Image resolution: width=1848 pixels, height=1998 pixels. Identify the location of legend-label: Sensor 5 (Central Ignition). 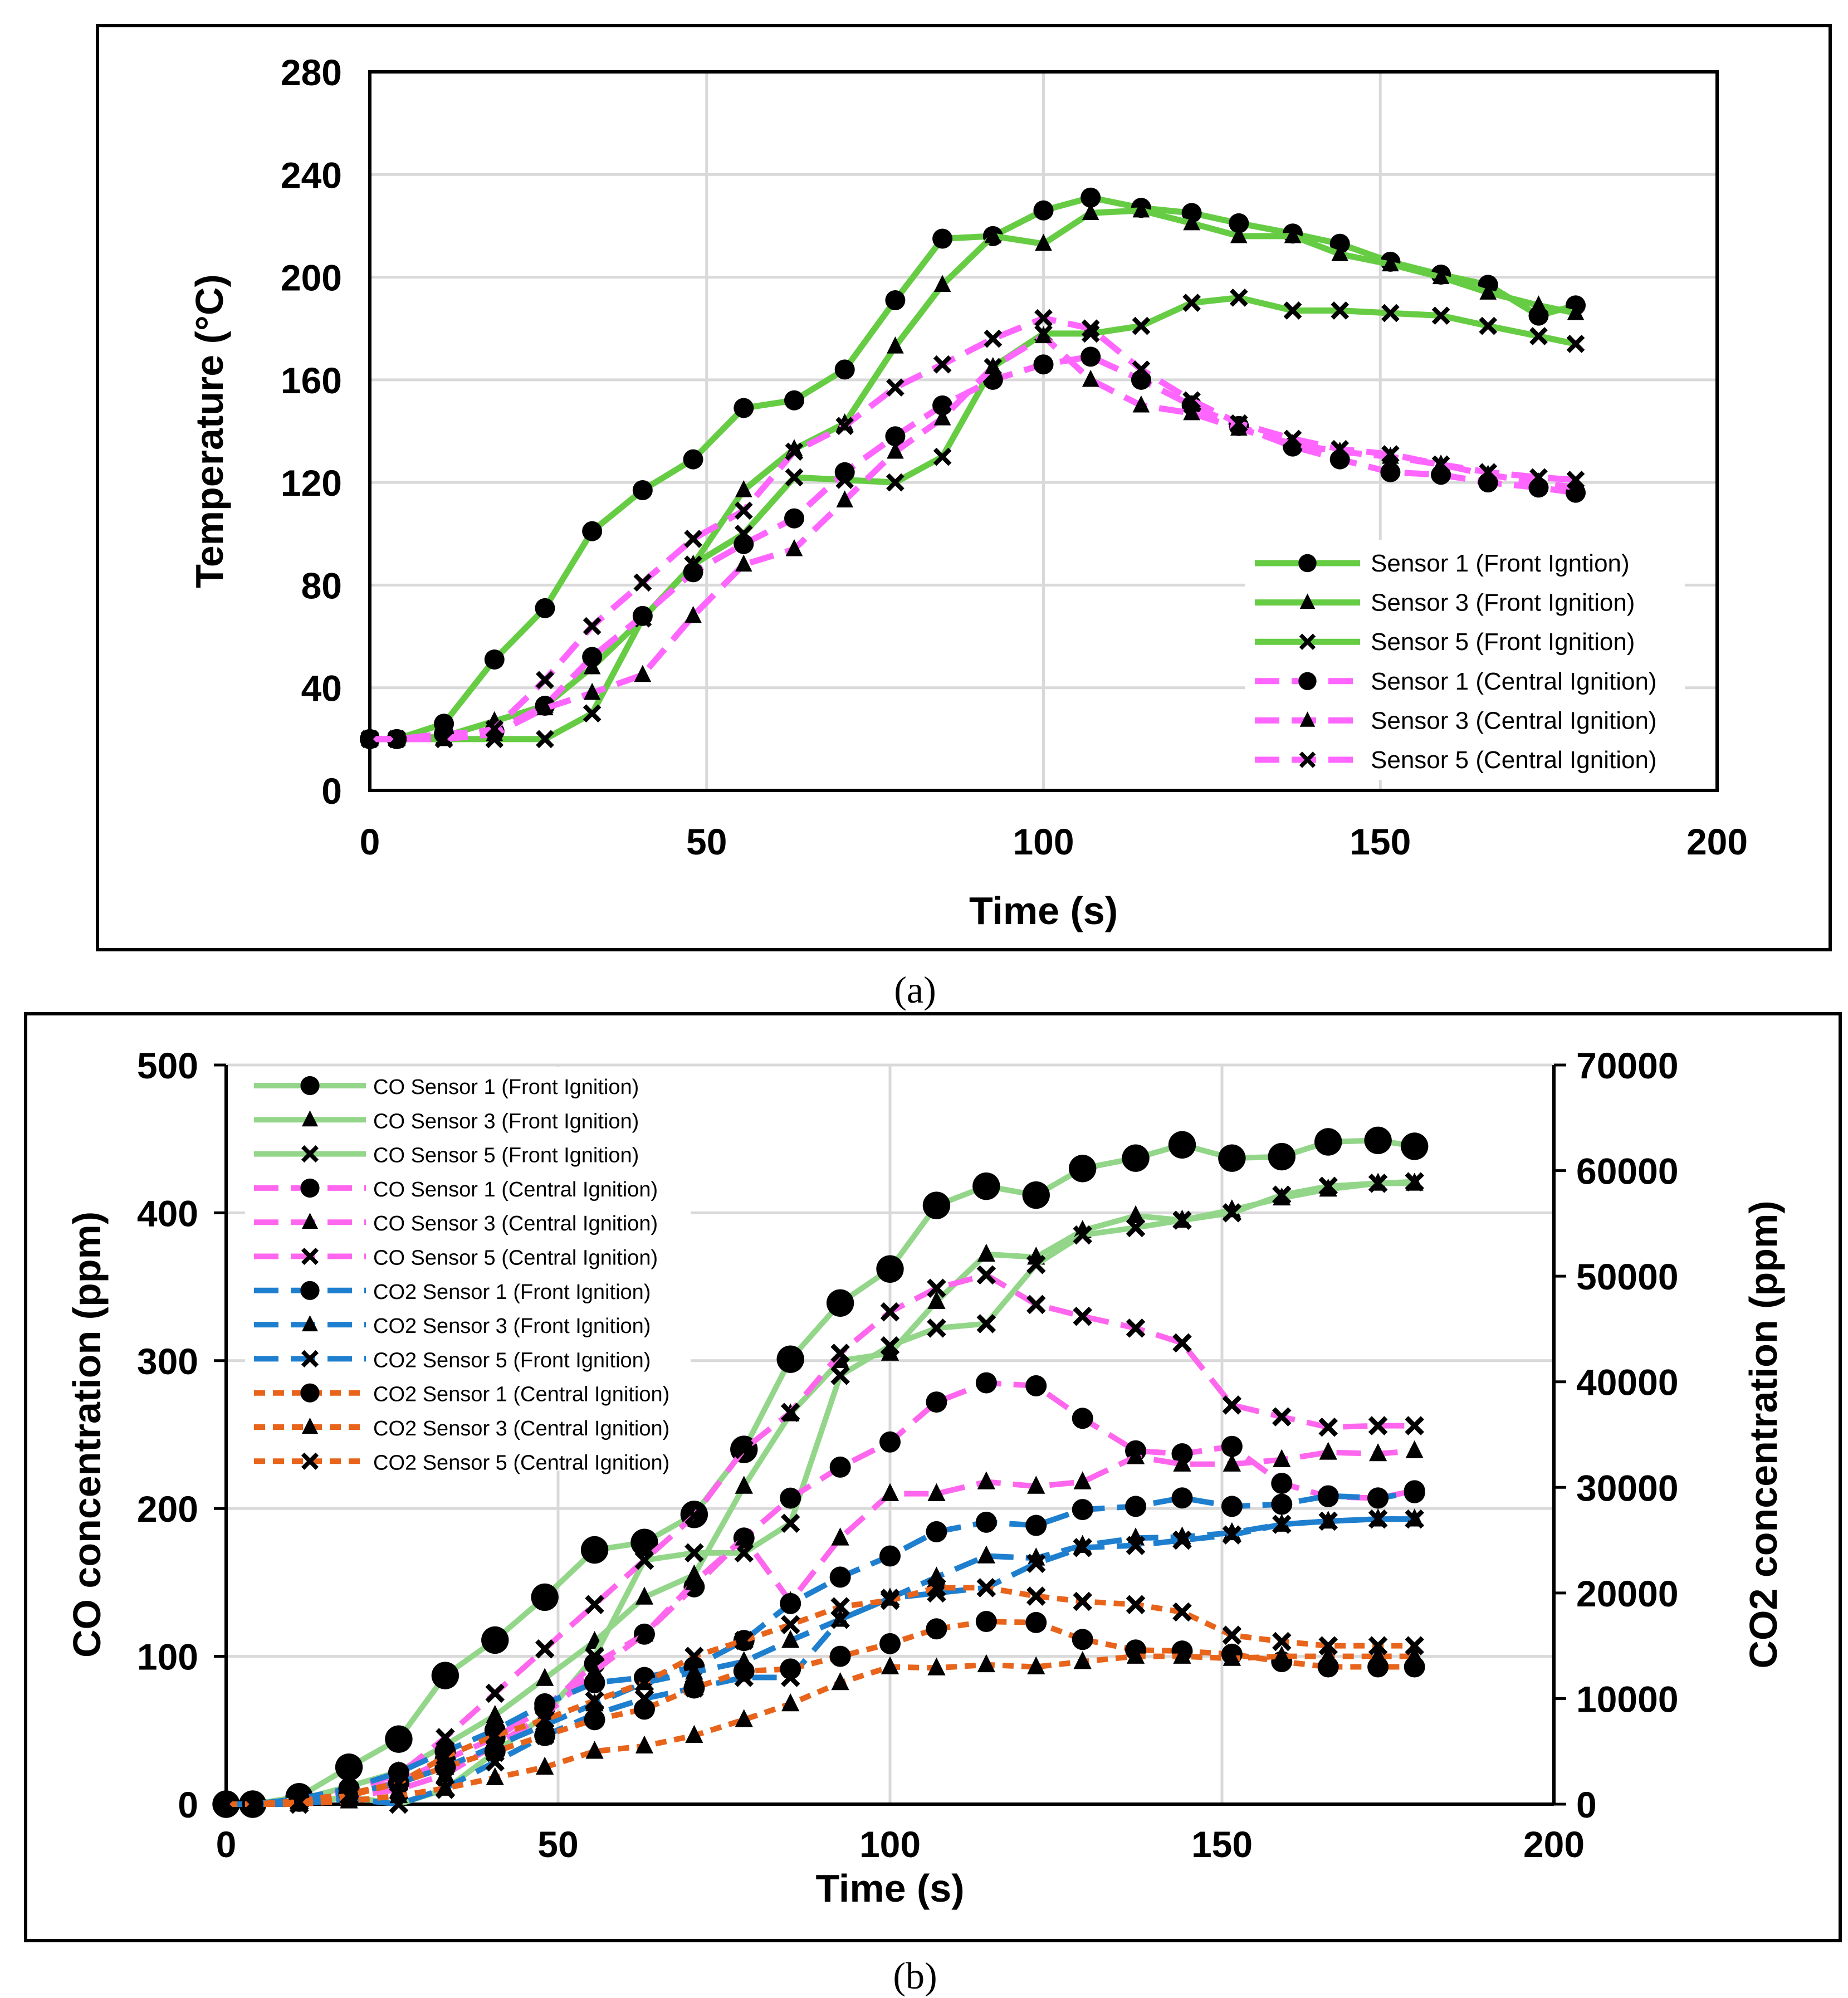
(1514, 760).